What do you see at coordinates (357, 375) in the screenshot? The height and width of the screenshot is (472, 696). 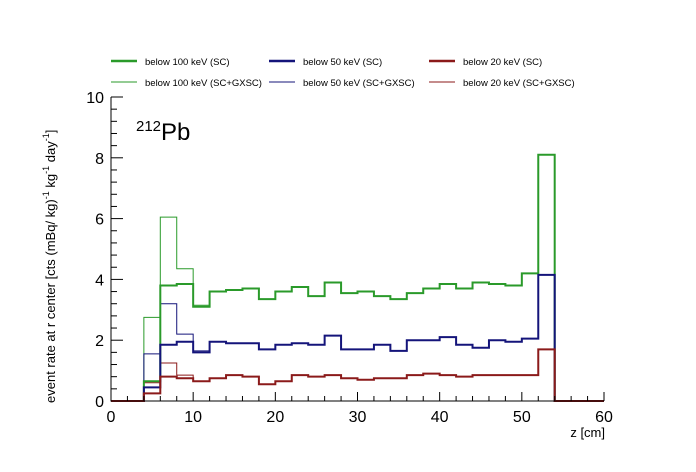 I see `series-line` at bounding box center [357, 375].